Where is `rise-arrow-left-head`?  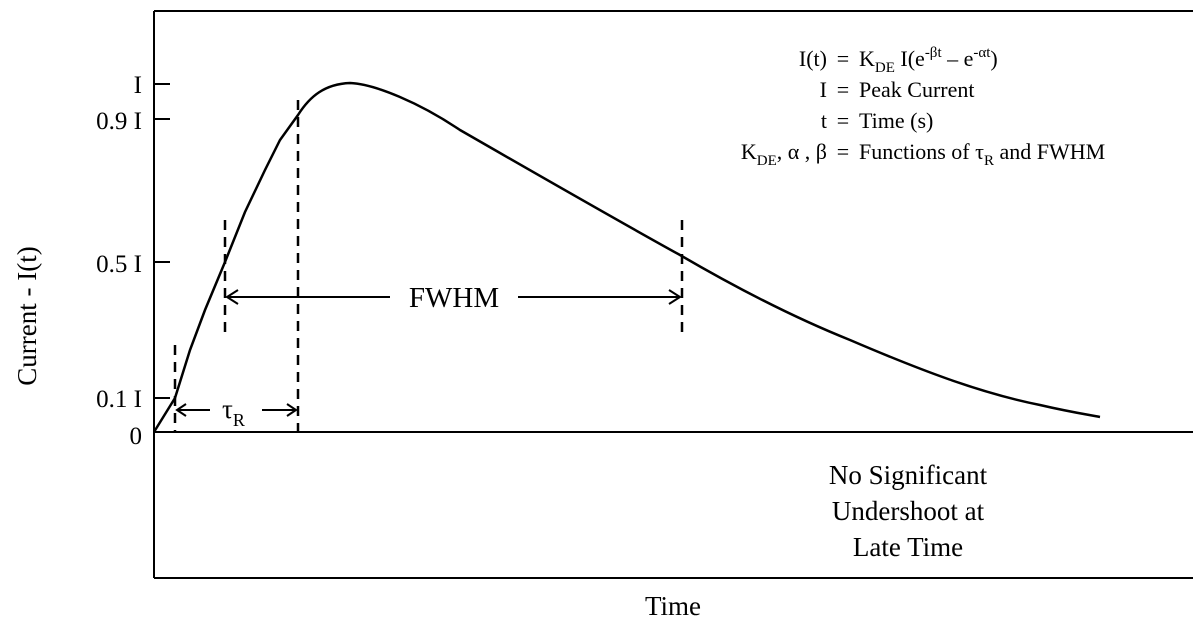 rise-arrow-left-head is located at coordinates (181, 410).